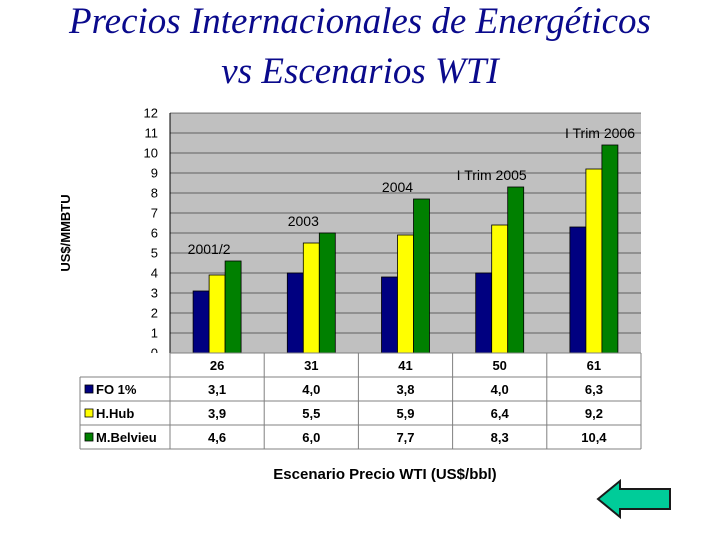 Image resolution: width=720 pixels, height=540 pixels. Describe the element at coordinates (65, 232) in the screenshot. I see `y-axis-title: US$/MMBTU` at that location.